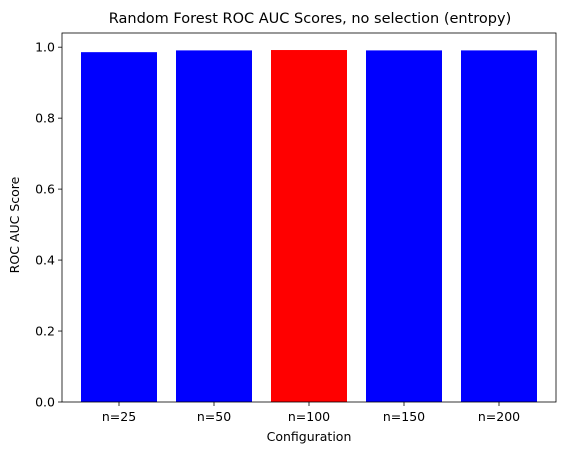  I want to click on x-ticks: n=25 n=50 n=100 n=150 n=200, so click(311, 413).